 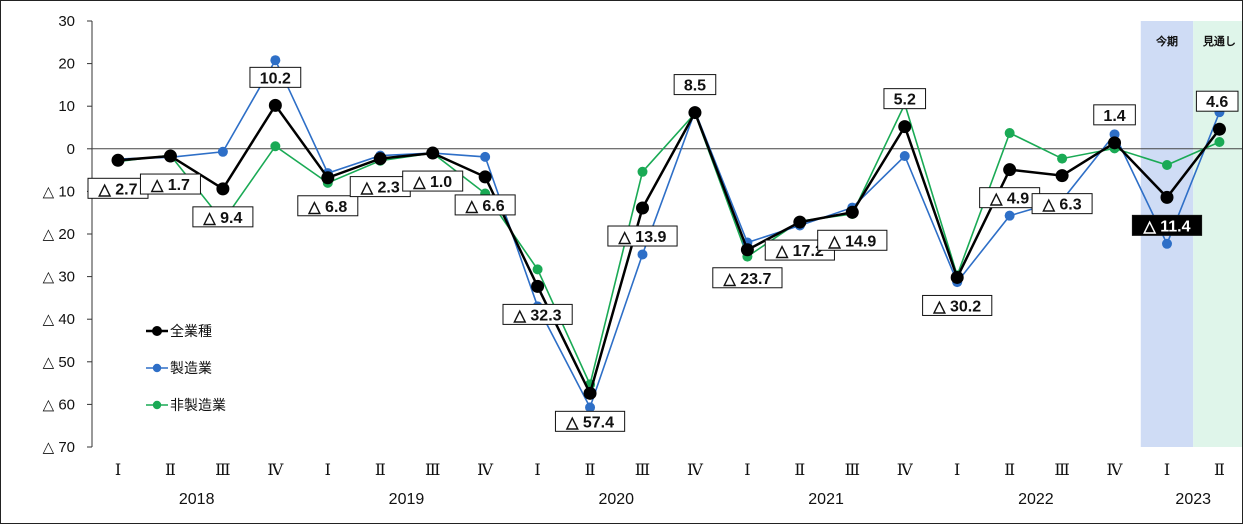 What do you see at coordinates (191, 369) in the screenshot?
I see `legend-label: 製造業` at bounding box center [191, 369].